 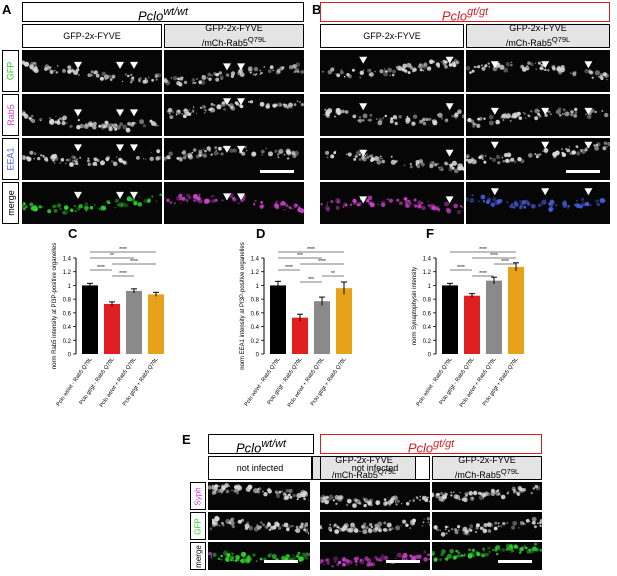 What do you see at coordinates (67, 273) in the screenshot?
I see `chart-c-ytick-label: 1.2` at bounding box center [67, 273].